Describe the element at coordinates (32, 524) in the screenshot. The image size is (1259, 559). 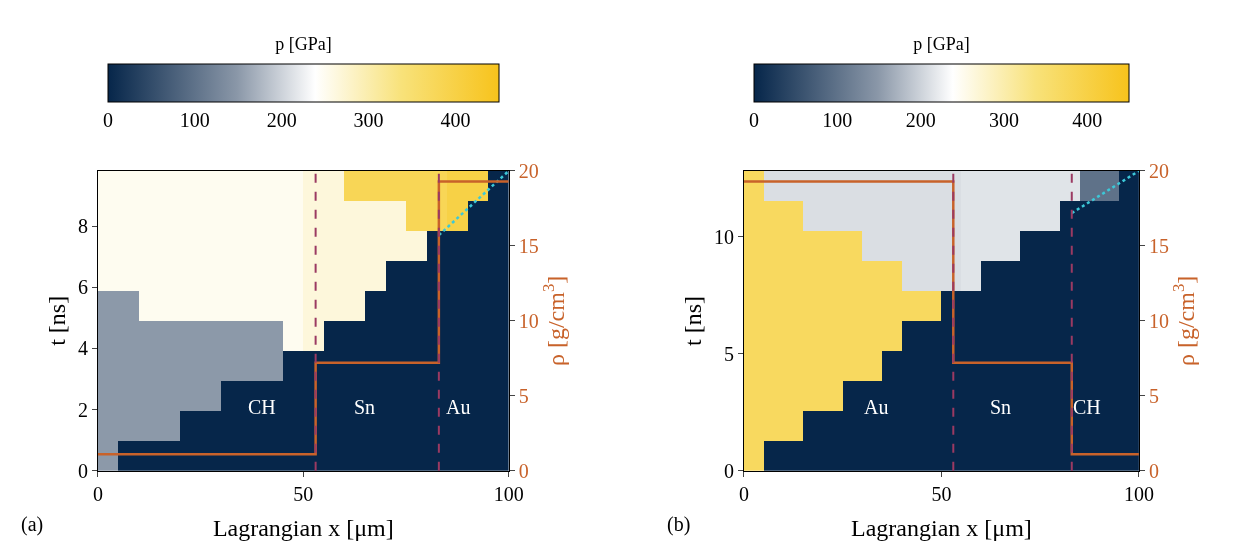
I see `text: (a)` at that location.